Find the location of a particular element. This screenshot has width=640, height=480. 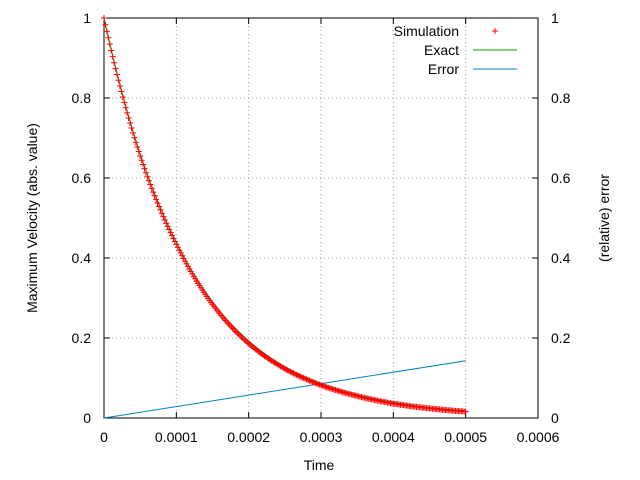

x-tick-label: 0.0002 is located at coordinates (248, 437).